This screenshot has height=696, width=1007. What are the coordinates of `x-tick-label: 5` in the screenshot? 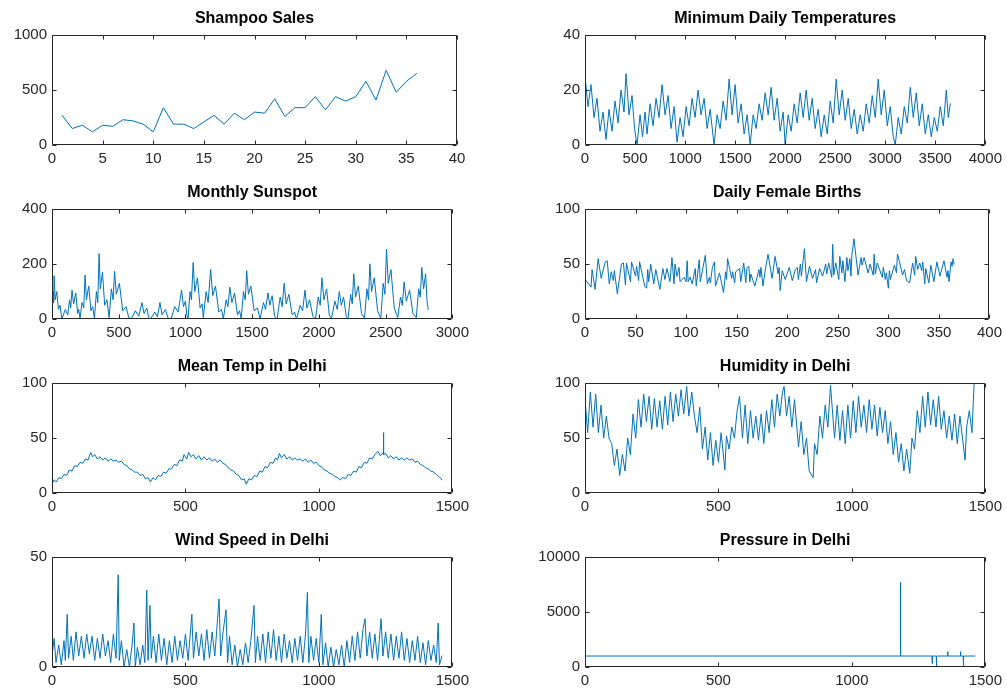 It's located at (102, 158).